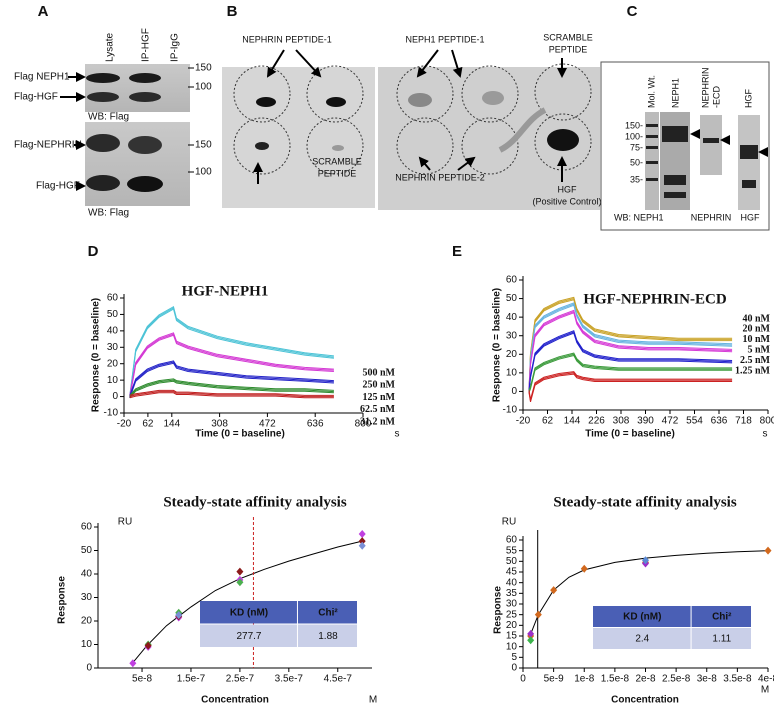 This screenshot has height=708, width=774. I want to click on mw-marker: 100-, so click(634, 136).